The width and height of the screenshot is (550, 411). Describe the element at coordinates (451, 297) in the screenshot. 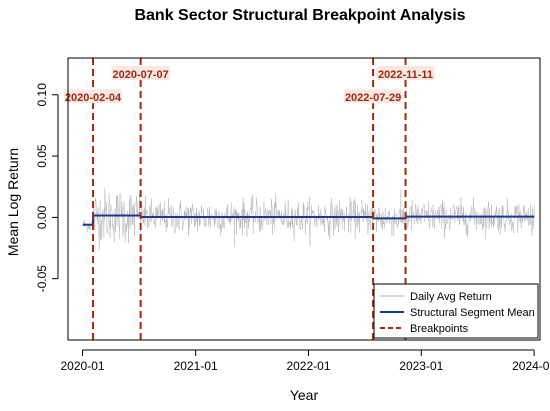

I see `legend-label-1: Daily Avg Return` at that location.